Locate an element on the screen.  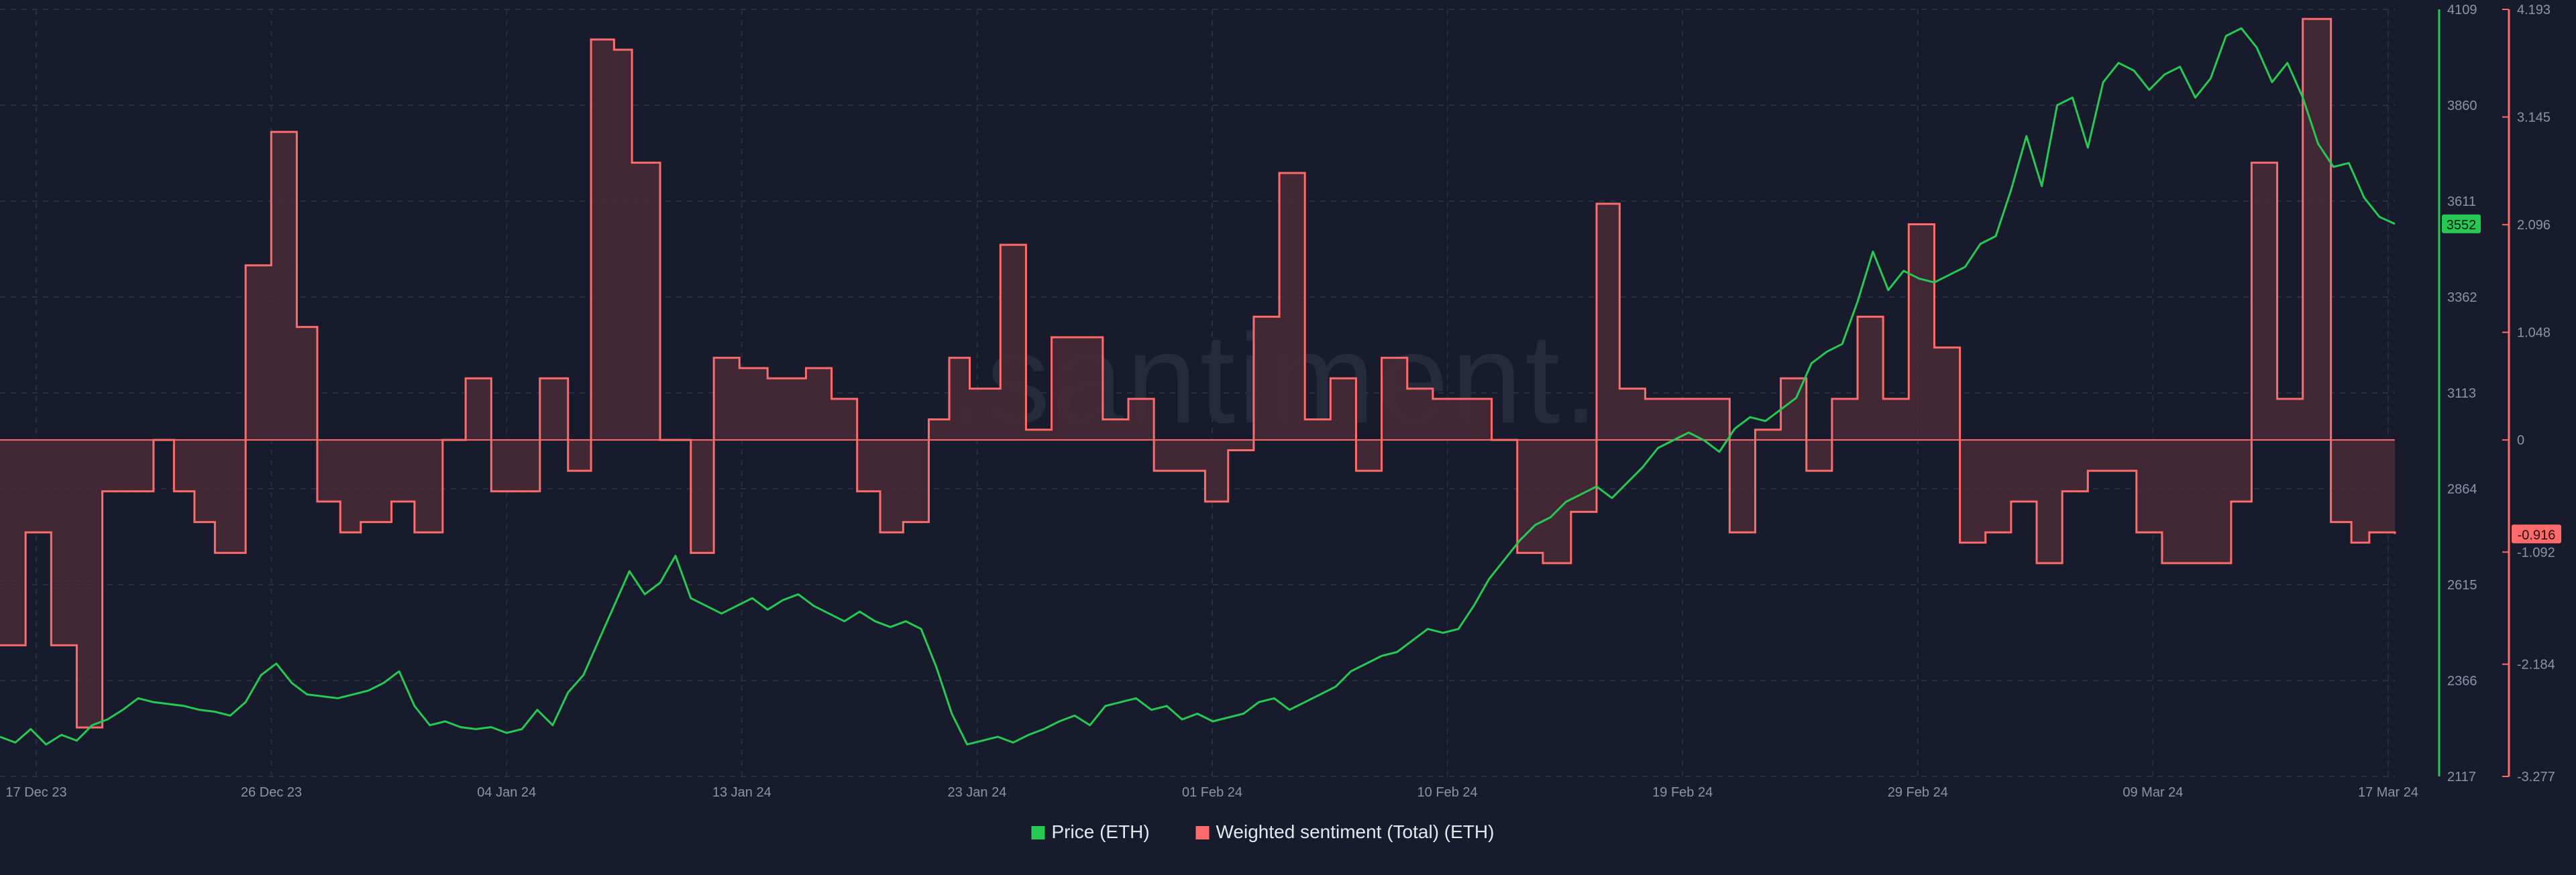
price-current-value: 3552 is located at coordinates (2462, 225).